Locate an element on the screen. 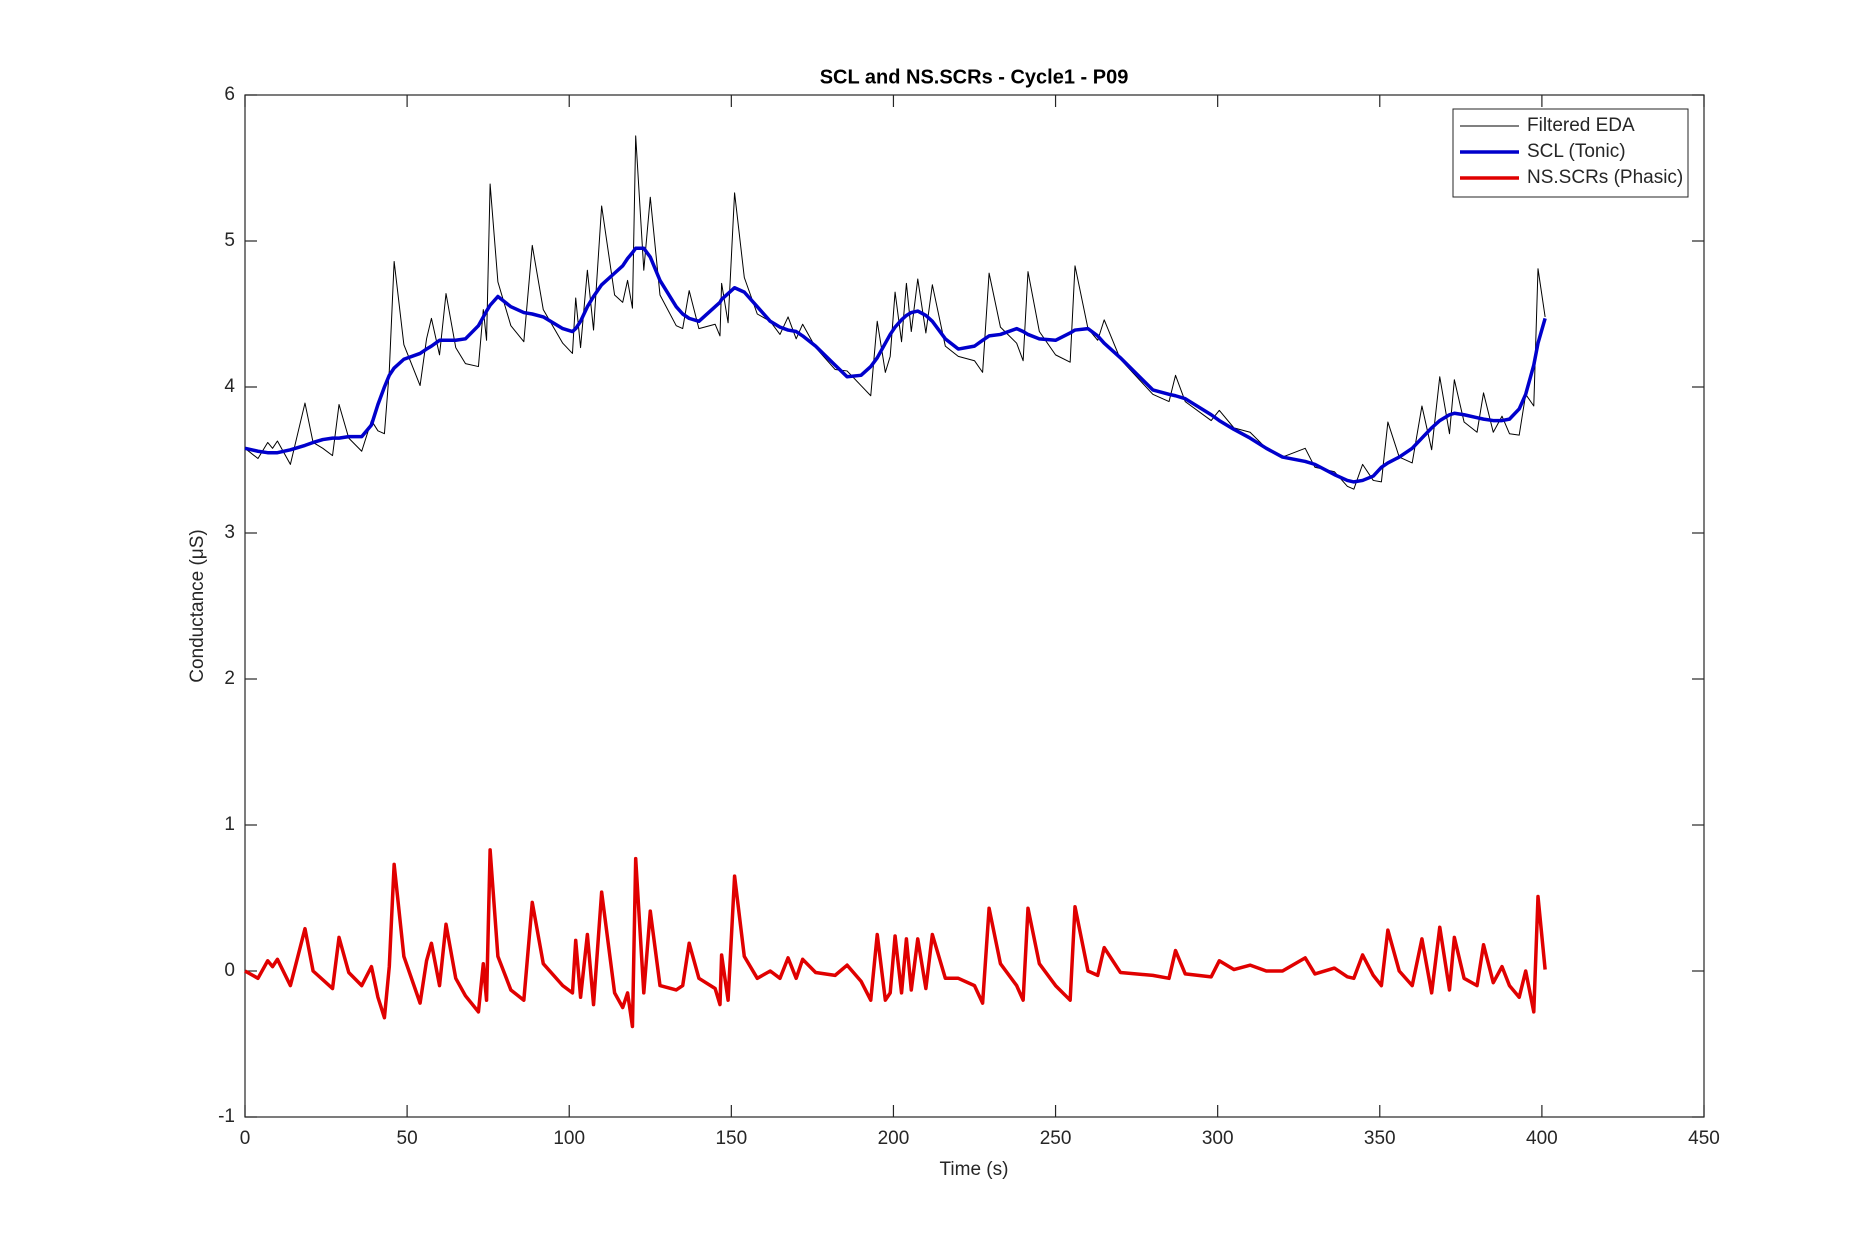 The width and height of the screenshot is (1875, 1250). y-tick-label: 6 is located at coordinates (229, 94).